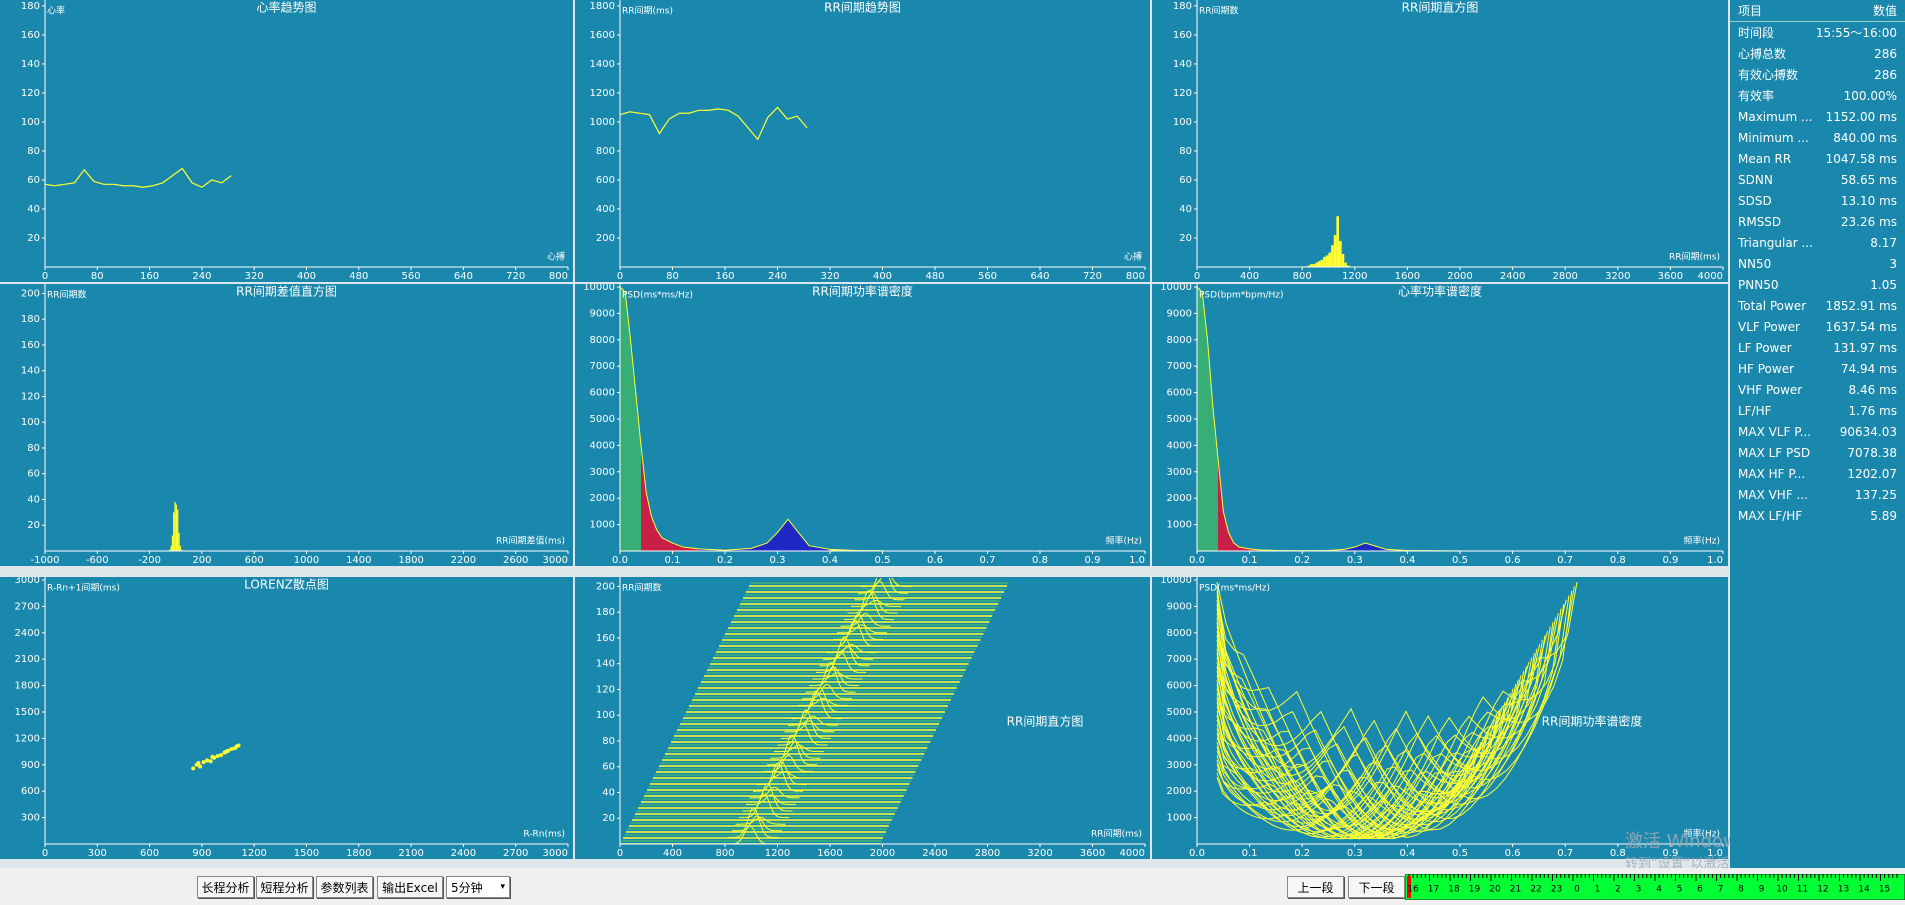 The image size is (1905, 905). Describe the element at coordinates (463, 853) in the screenshot. I see `x-tick-label: 2400` at that location.